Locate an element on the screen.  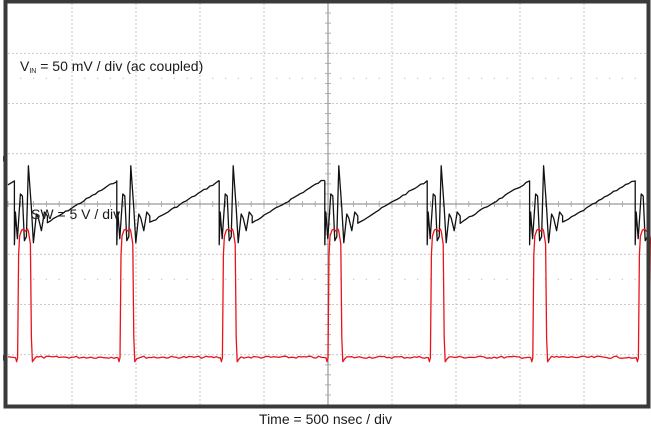
vin-label-scale: = 50 mV / div (ac coupled) is located at coordinates (122, 66).